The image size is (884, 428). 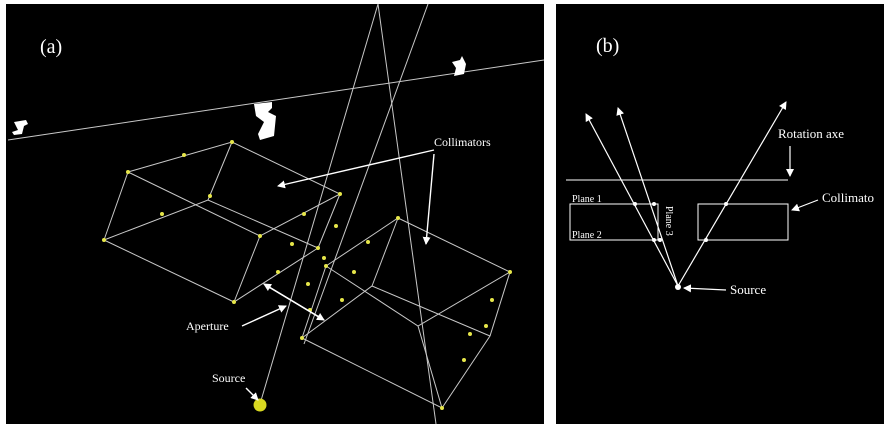 I want to click on right-collimator-rect, so click(x=743, y=222).